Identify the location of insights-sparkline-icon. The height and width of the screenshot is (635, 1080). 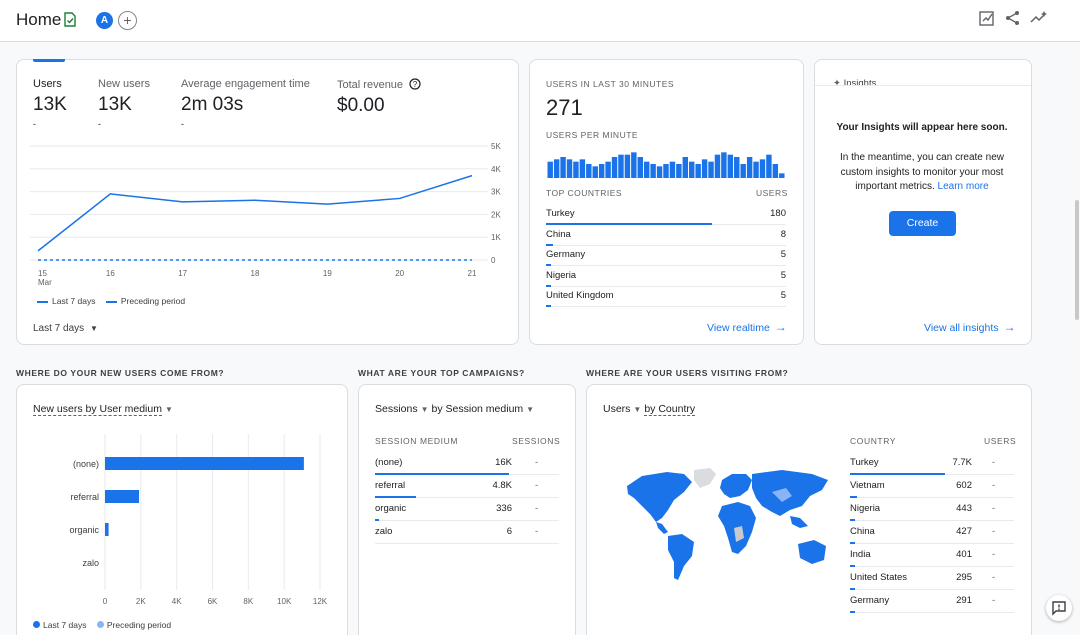
(1039, 18).